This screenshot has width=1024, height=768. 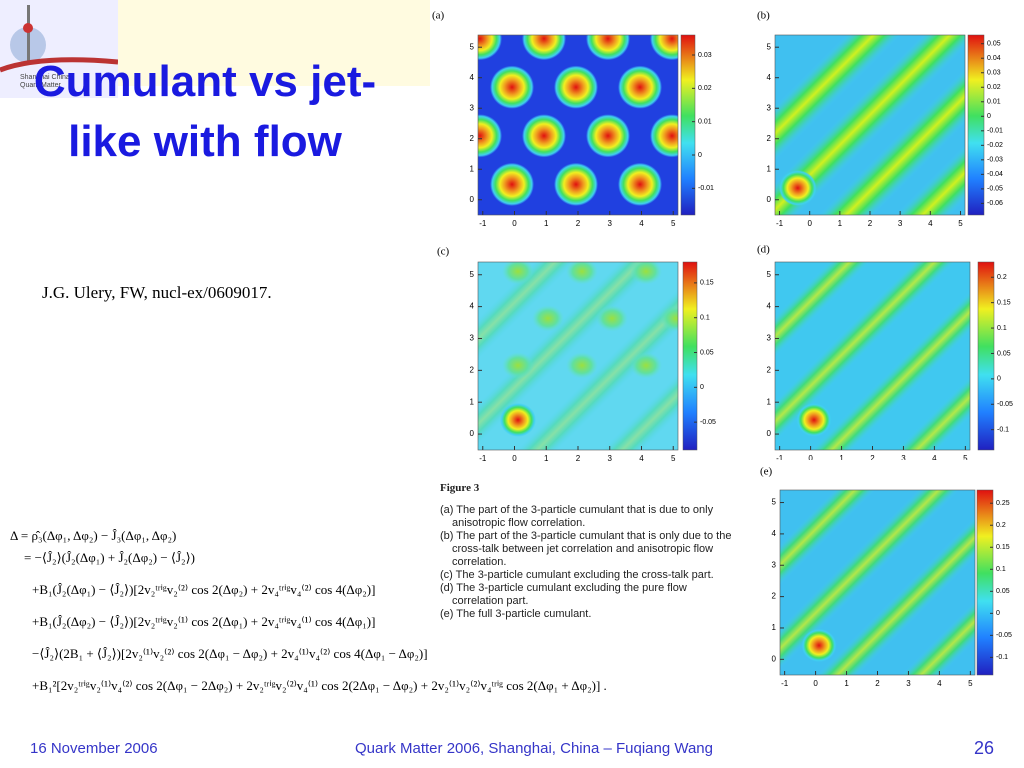 What do you see at coordinates (995, 145) in the screenshot?
I see `colorbar-tick-label: -0.02` at bounding box center [995, 145].